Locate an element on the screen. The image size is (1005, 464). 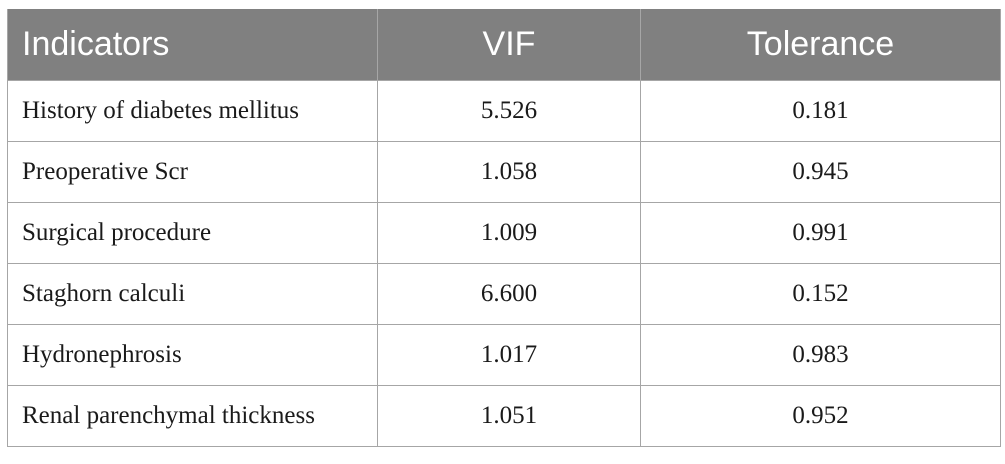
tolerance-cell: 0.181 is located at coordinates (820, 110).